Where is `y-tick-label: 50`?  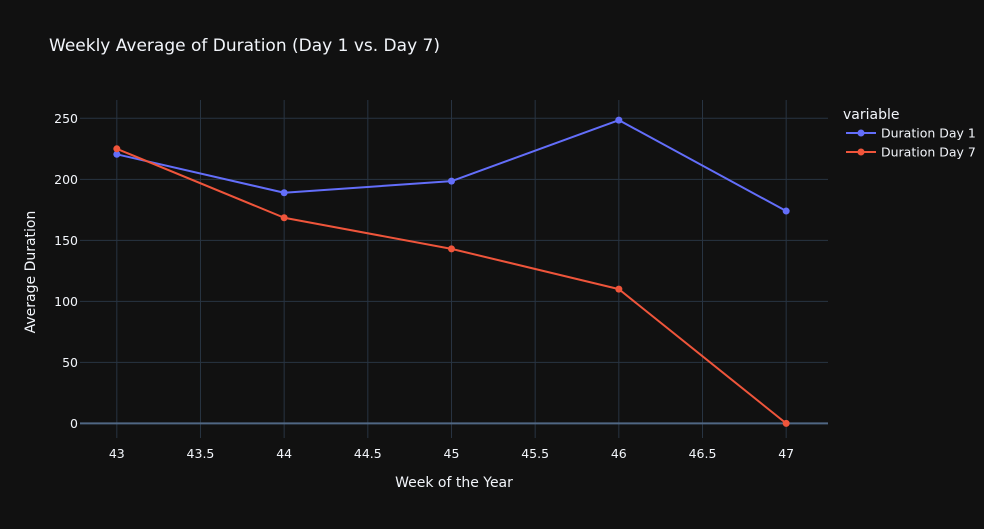
y-tick-label: 50 is located at coordinates (70, 362).